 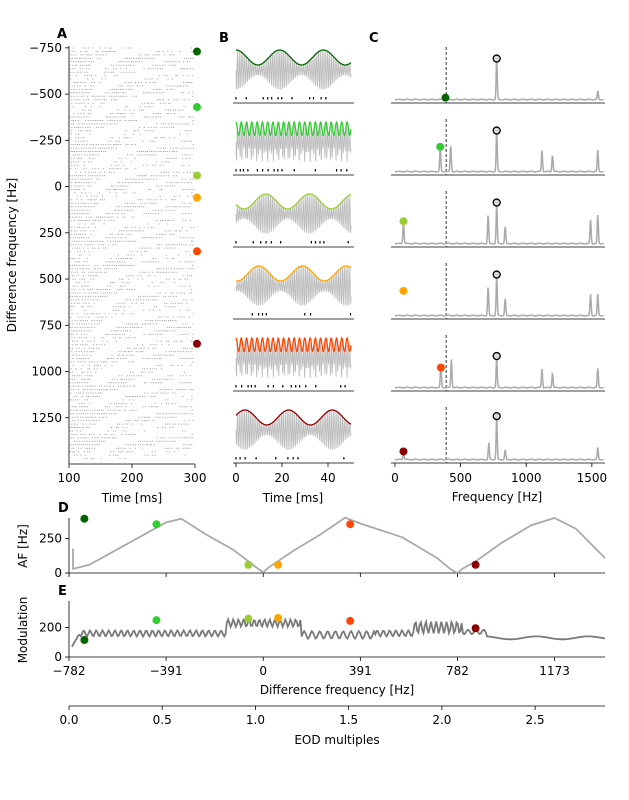 I want to click on panel-a-y-tick-label: 750, so click(x=50, y=325).